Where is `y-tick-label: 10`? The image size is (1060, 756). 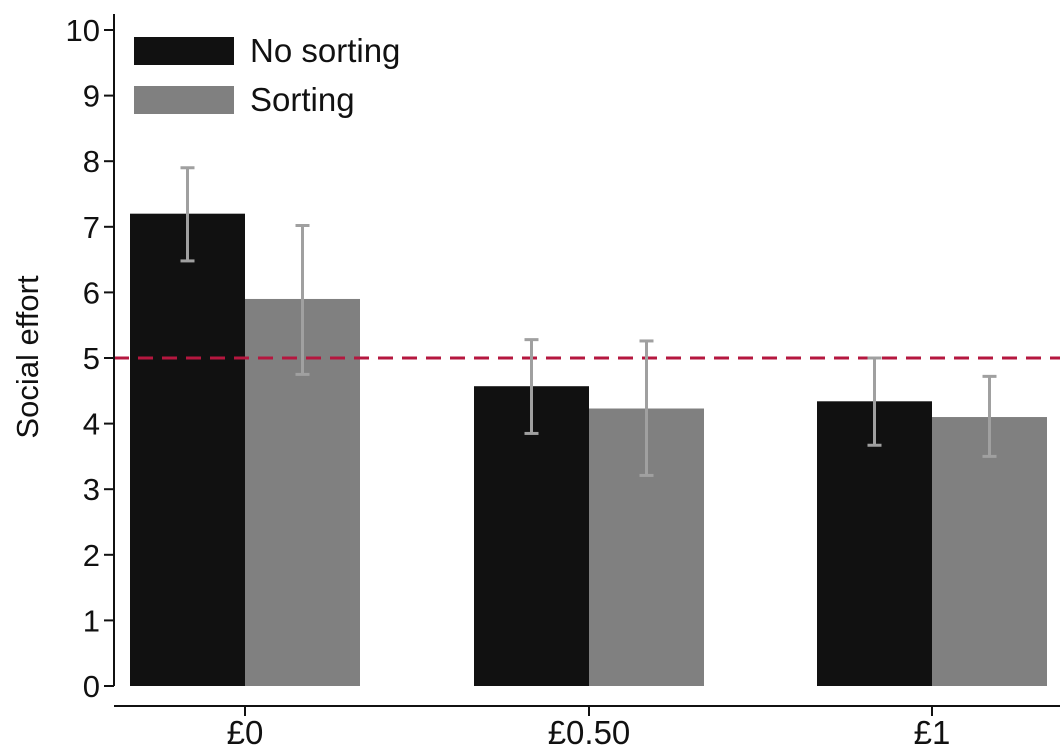
y-tick-label: 10 is located at coordinates (83, 30).